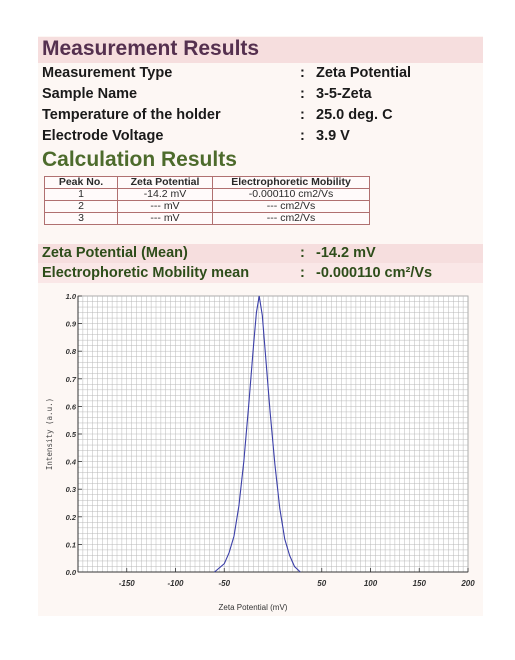  I want to click on info-label-sample: Sample Name, so click(90, 94).